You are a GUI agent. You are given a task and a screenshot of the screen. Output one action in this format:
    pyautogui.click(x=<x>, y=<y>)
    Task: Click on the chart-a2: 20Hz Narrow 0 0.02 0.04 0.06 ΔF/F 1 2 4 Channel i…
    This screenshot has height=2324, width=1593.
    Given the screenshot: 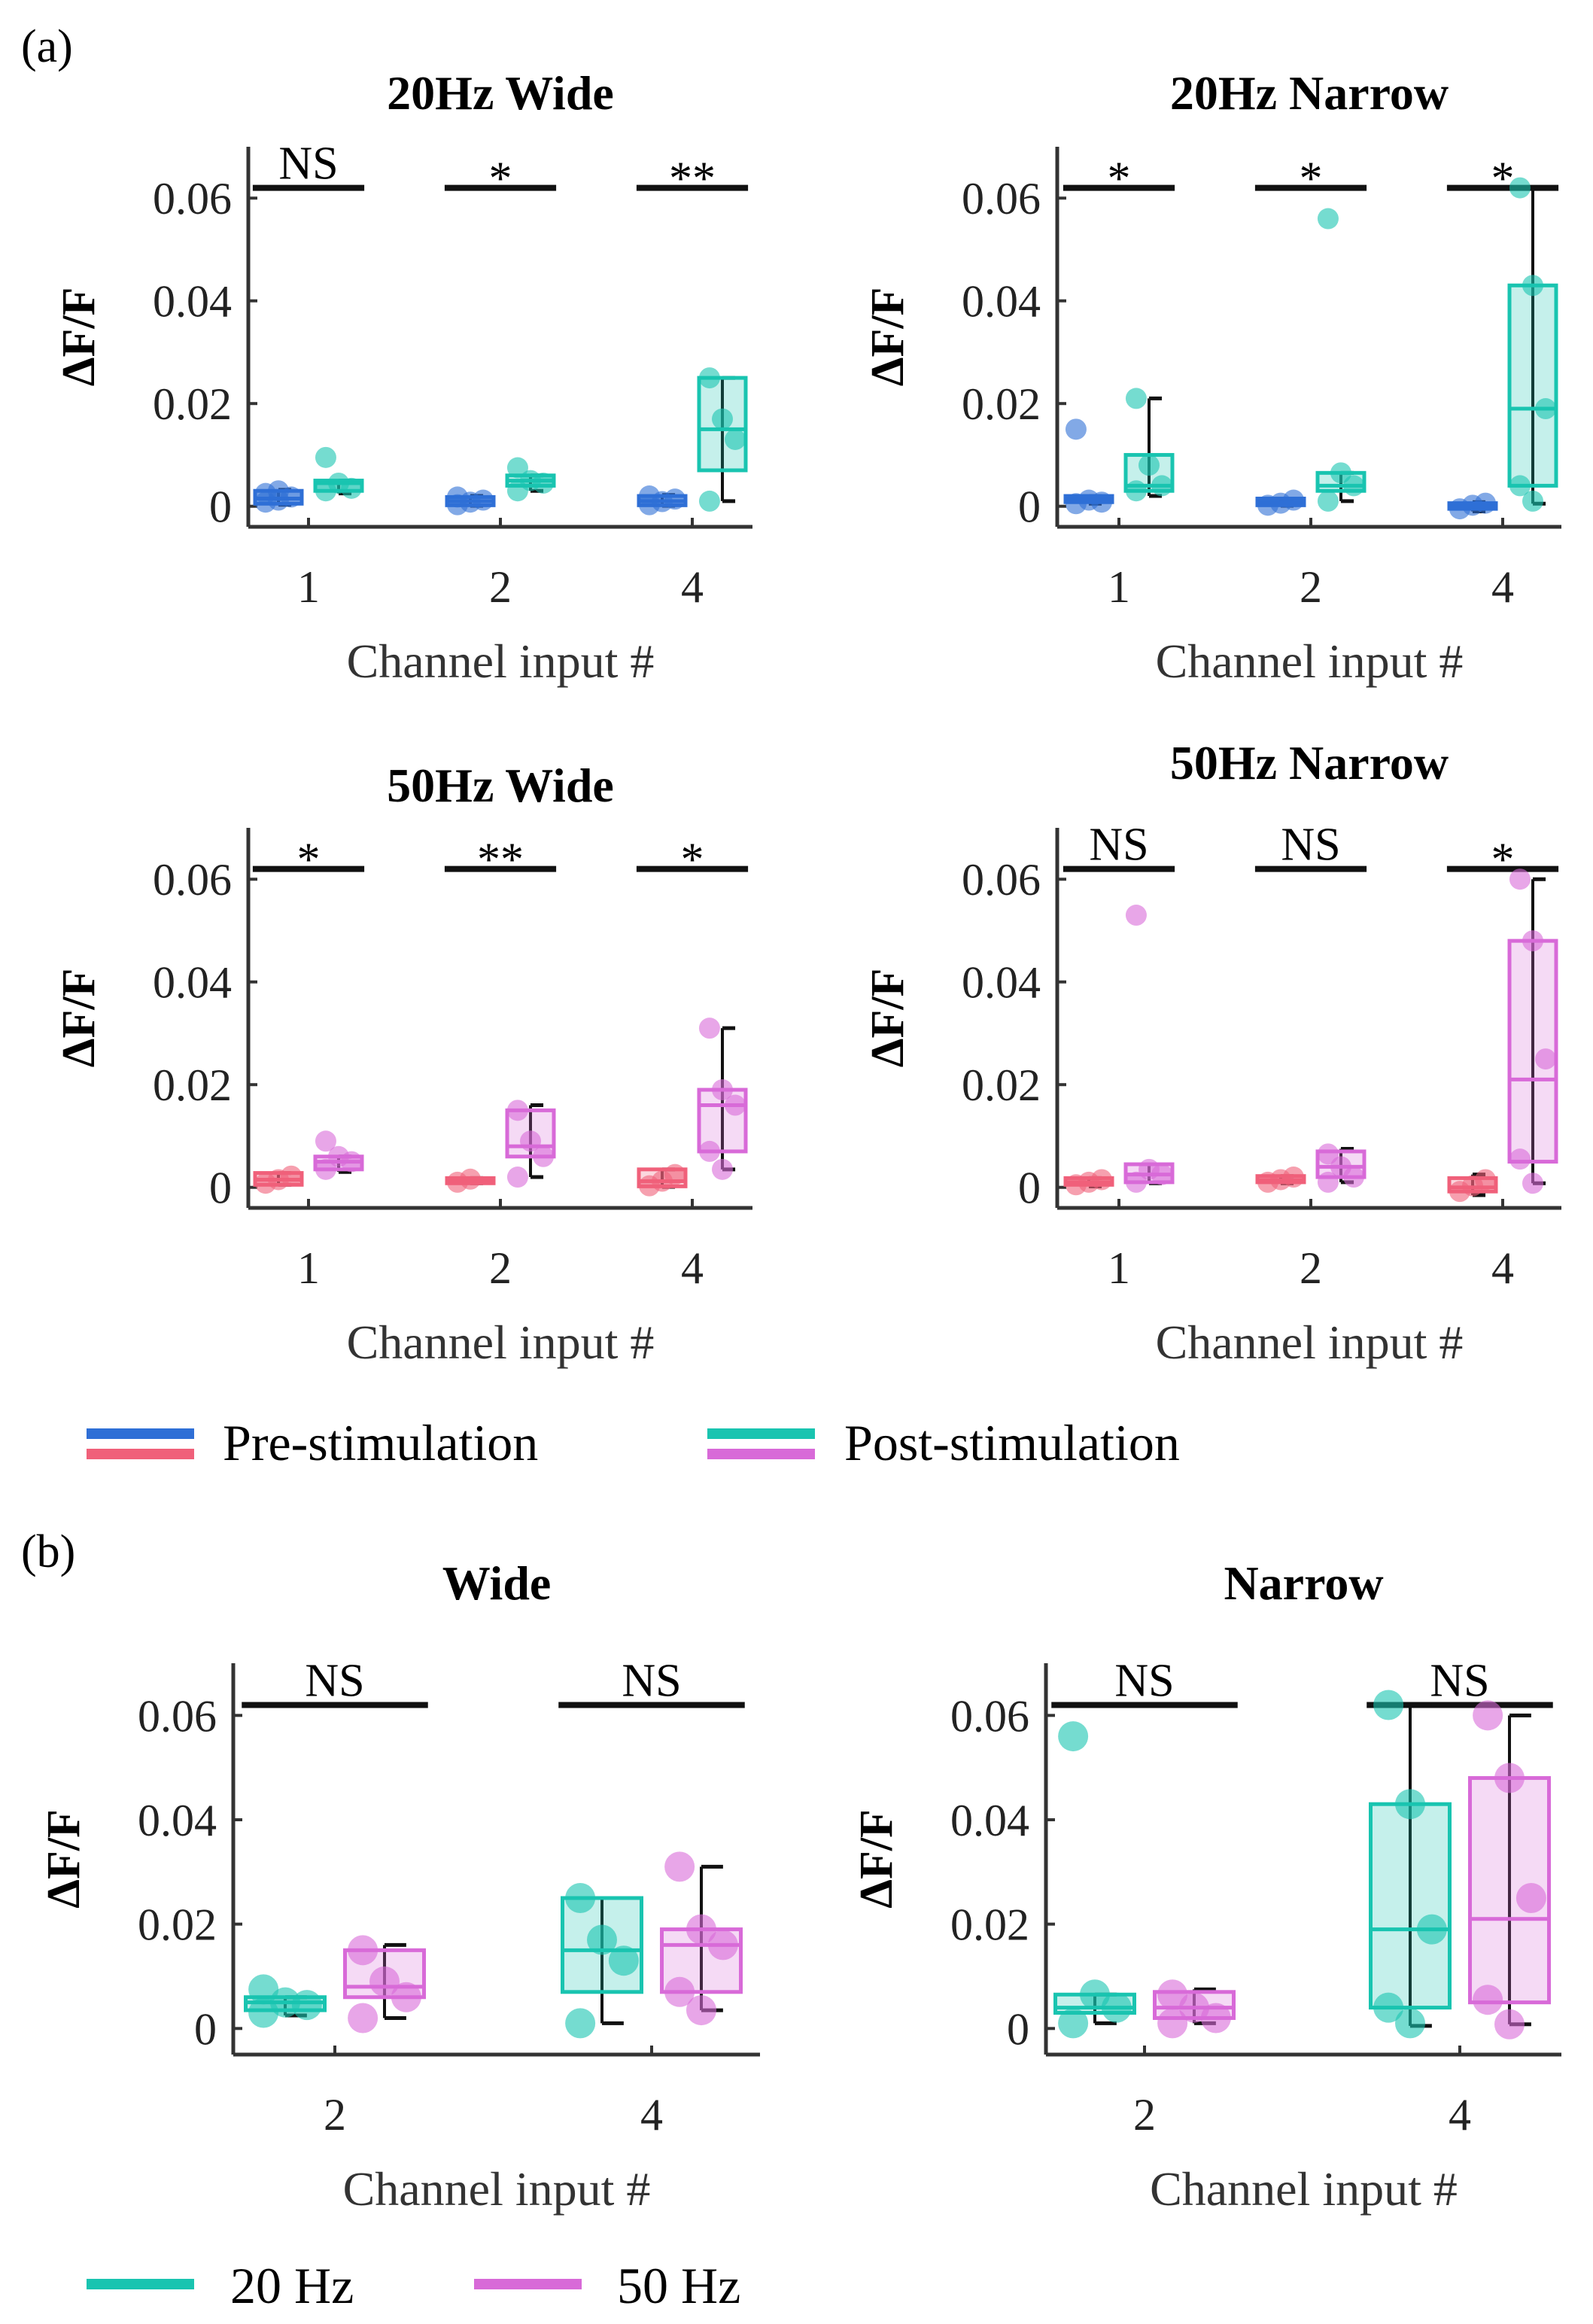 What is the action you would take?
    pyautogui.click(x=1211, y=377)
    